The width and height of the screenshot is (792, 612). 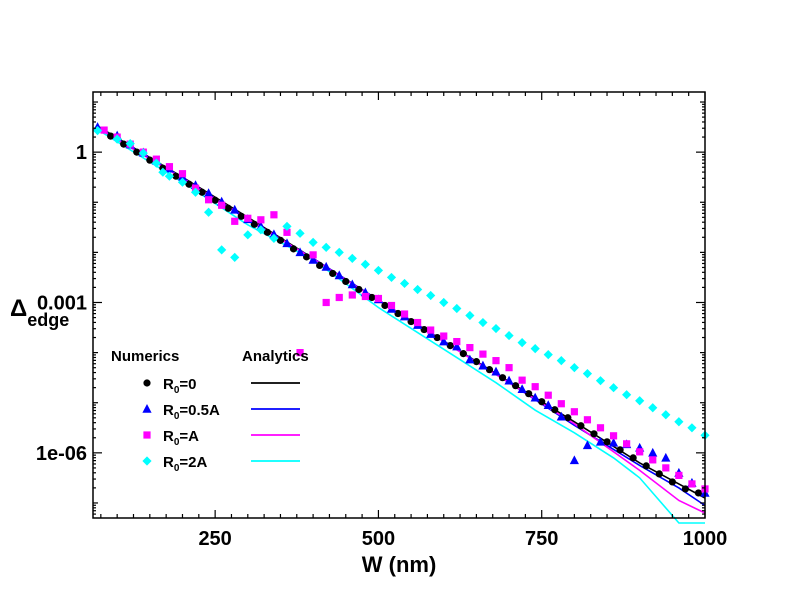 What do you see at coordinates (705, 539) in the screenshot?
I see `x-tick-label: 1000` at bounding box center [705, 539].